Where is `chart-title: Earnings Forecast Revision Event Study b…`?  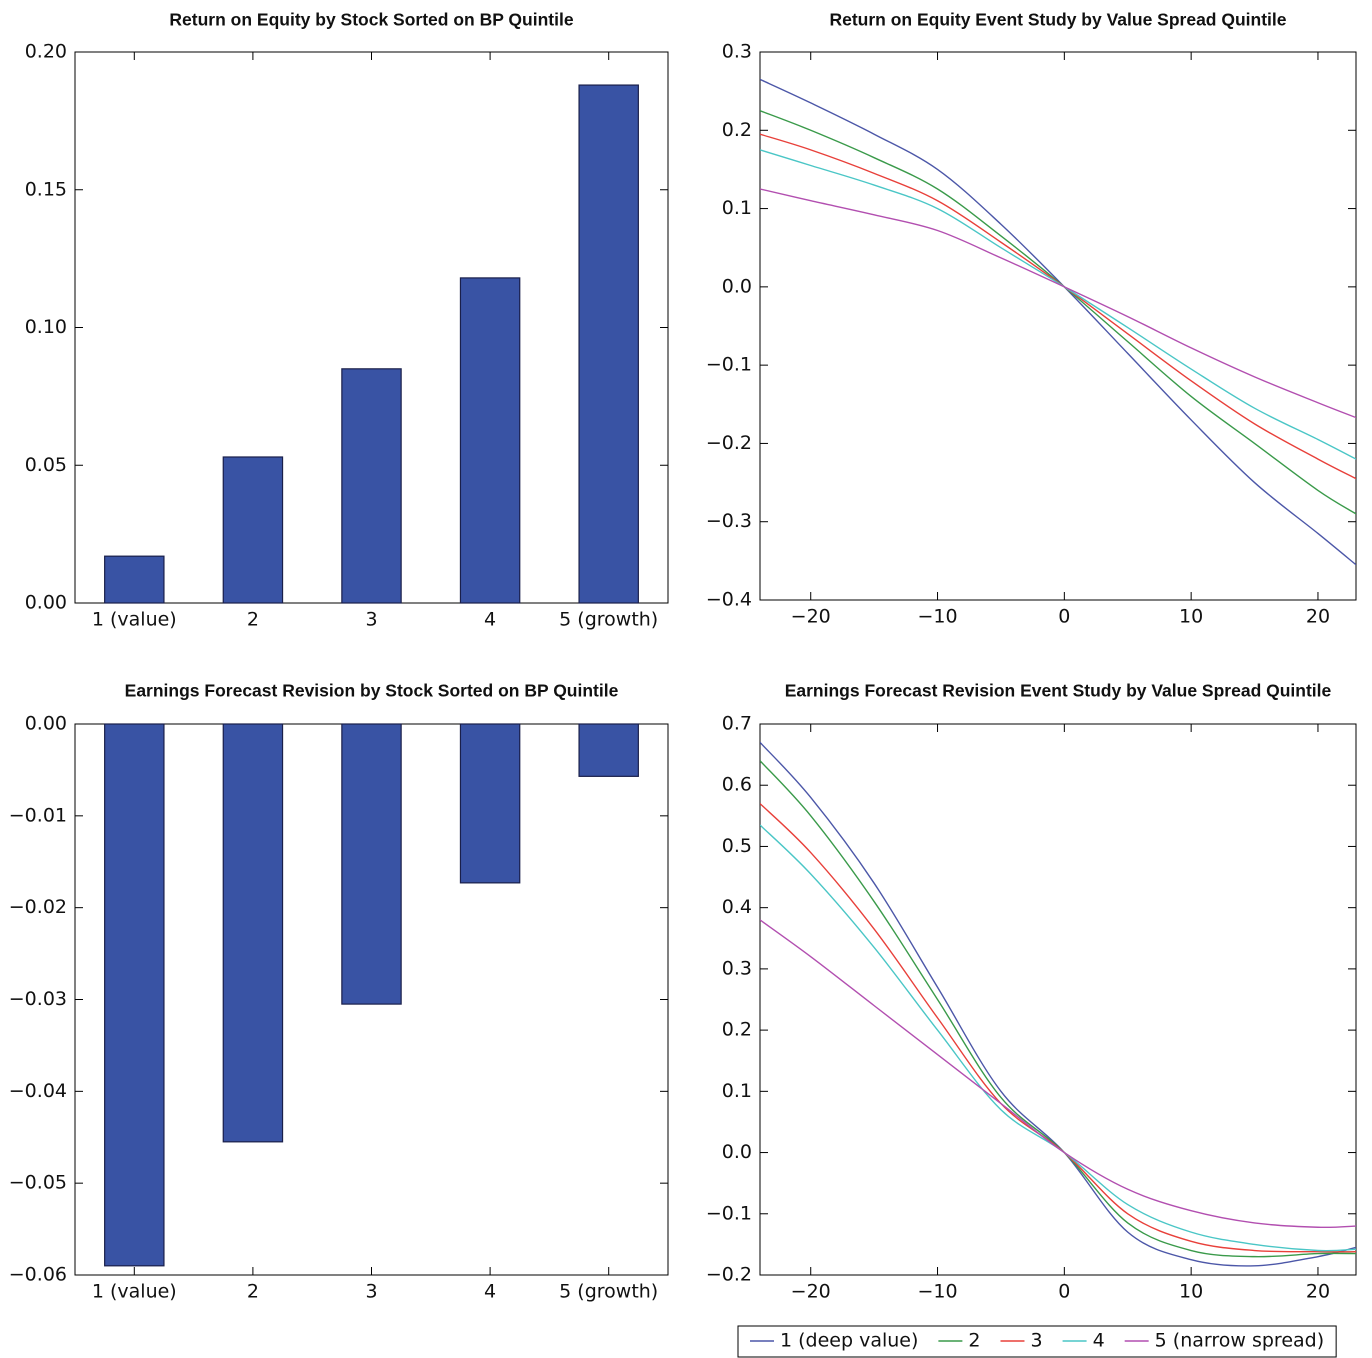
chart-title: Earnings Forecast Revision Event Study b… is located at coordinates (1058, 691).